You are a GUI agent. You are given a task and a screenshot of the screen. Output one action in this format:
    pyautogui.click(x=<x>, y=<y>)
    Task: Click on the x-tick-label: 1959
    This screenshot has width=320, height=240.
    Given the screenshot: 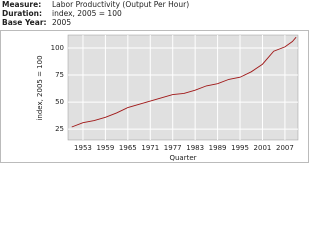 What is the action you would take?
    pyautogui.click(x=105, y=148)
    